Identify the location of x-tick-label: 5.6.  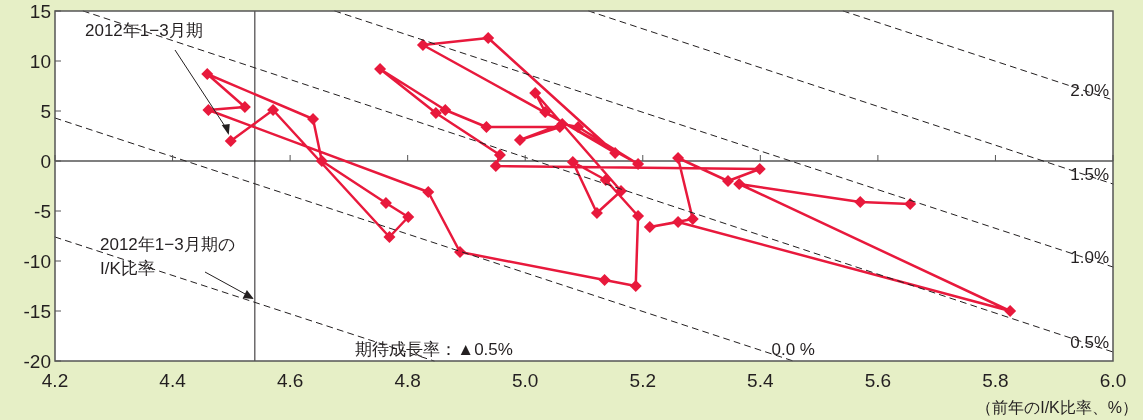
(878, 380).